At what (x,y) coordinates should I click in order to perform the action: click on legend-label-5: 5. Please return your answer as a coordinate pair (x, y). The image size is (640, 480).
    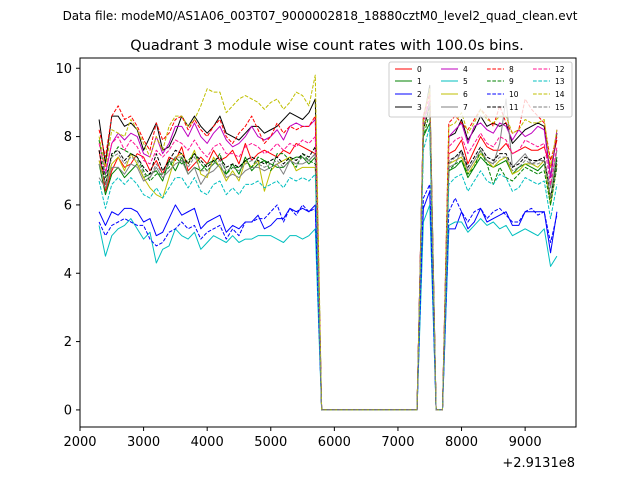
    Looking at the image, I should click on (465, 81).